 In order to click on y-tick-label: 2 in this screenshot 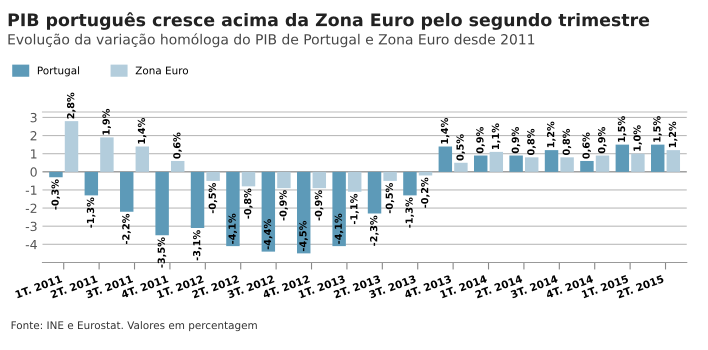, I will do `click(33, 135)`.